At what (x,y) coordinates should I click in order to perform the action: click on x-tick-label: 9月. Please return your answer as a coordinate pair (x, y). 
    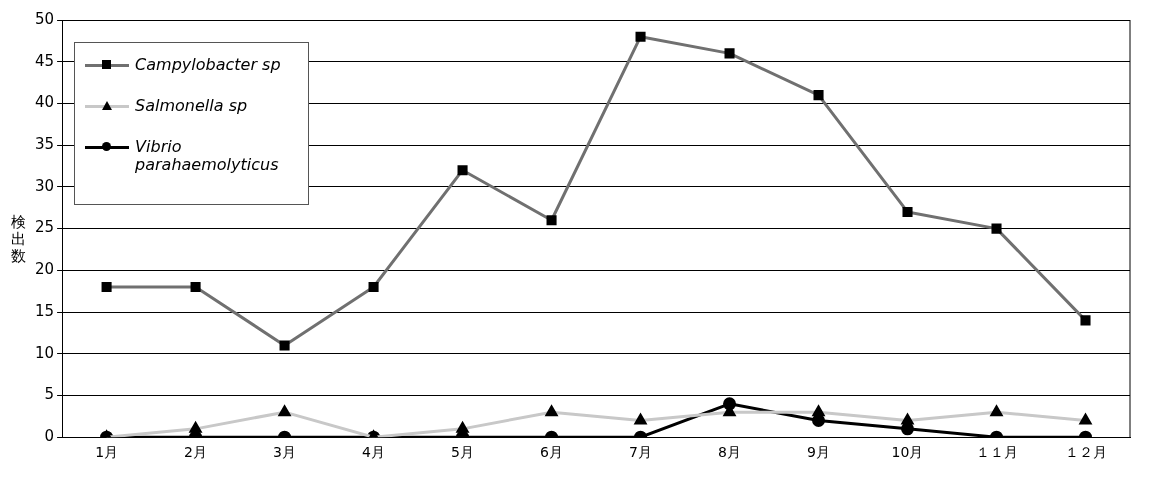
    Looking at the image, I should click on (818, 452).